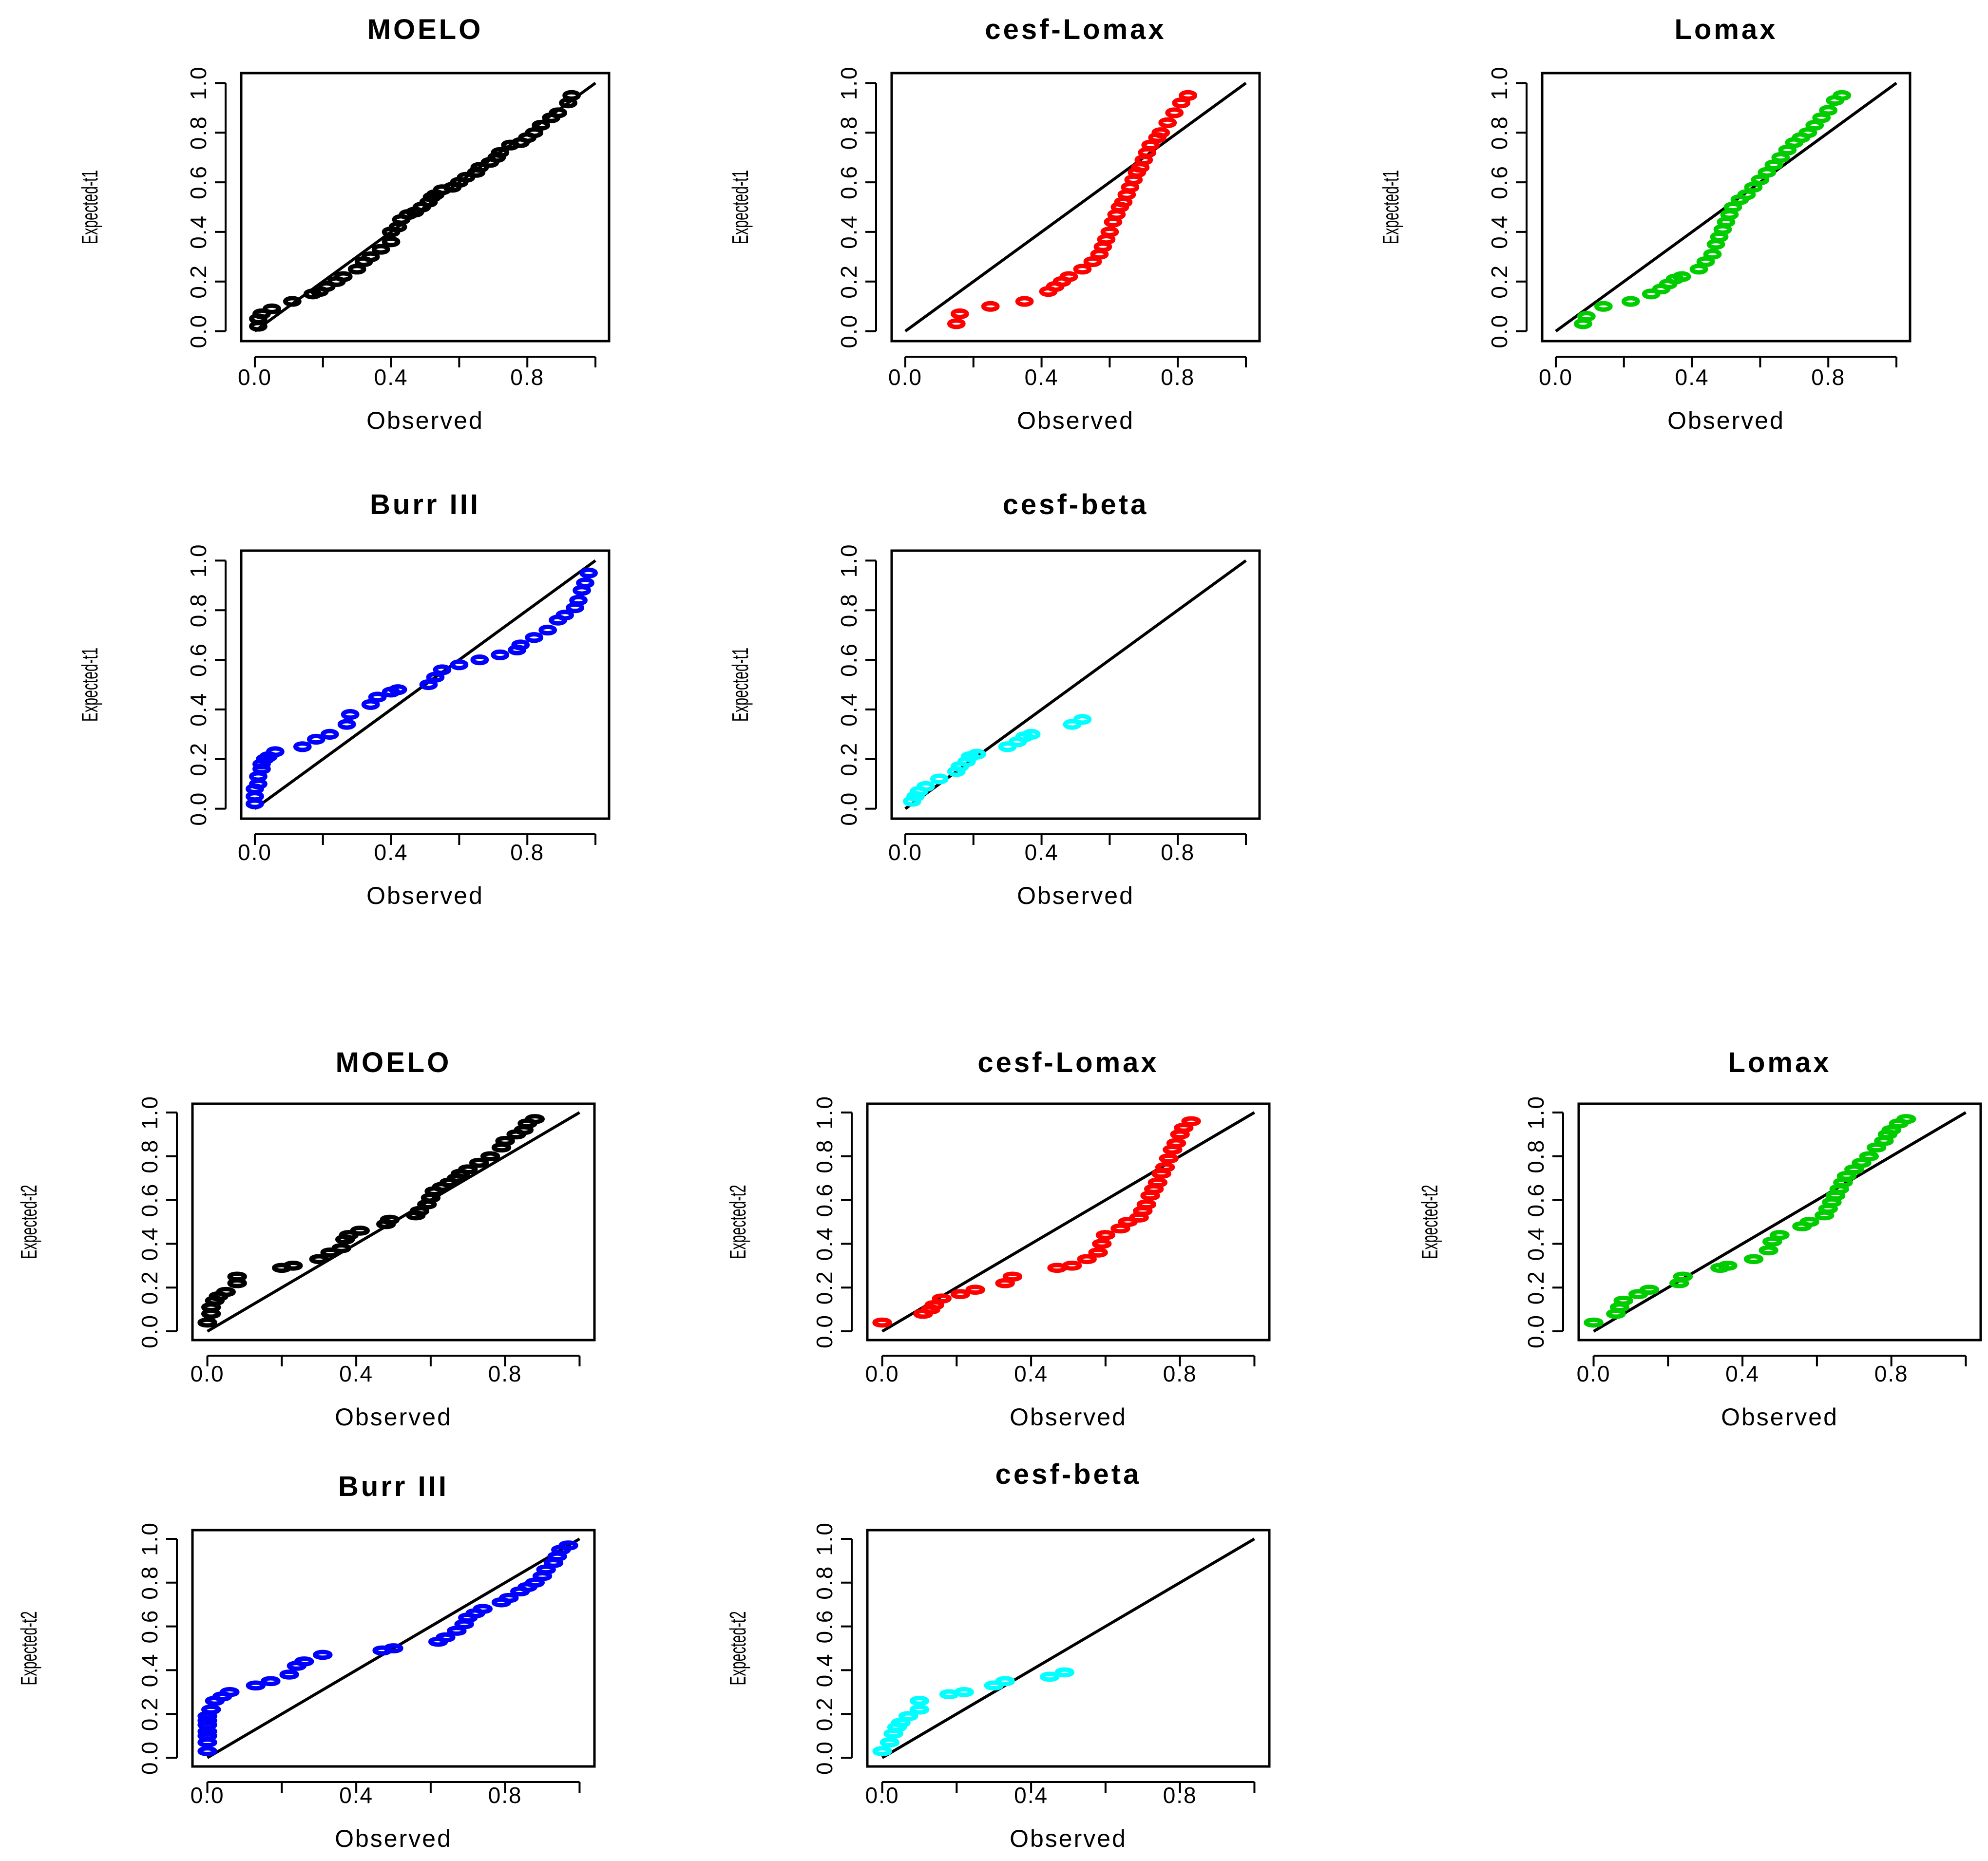  What do you see at coordinates (1068, 1062) in the screenshot?
I see `panel-title: cesf-Lomax` at bounding box center [1068, 1062].